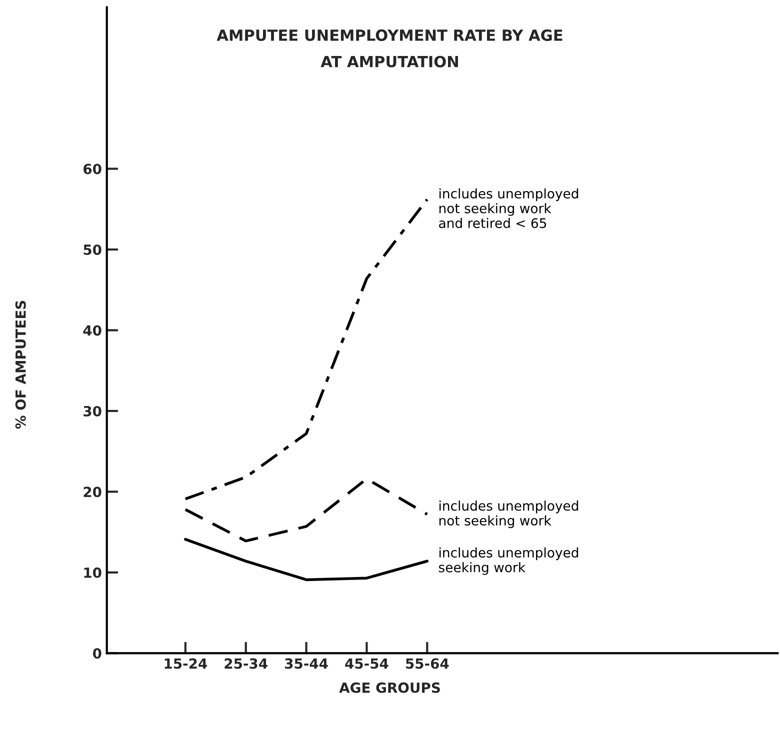 Image resolution: width=780 pixels, height=729 pixels. Describe the element at coordinates (306, 663) in the screenshot. I see `x-tick-label: 35-44` at that location.